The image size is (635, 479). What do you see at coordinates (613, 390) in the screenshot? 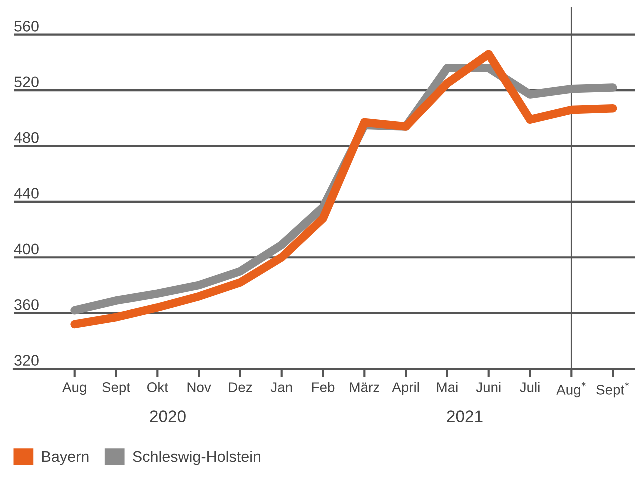
I see `x-tick-label: Sept$^{*}$` at bounding box center [613, 390].